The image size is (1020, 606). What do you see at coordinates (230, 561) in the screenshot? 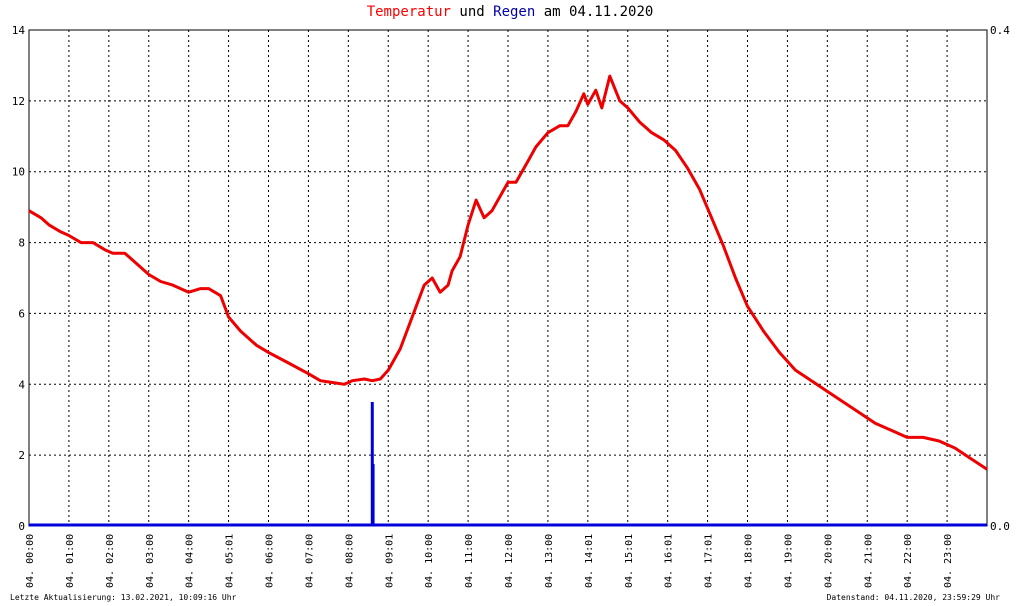
I see `x-tick-label: 04. 05:01` at bounding box center [230, 561].